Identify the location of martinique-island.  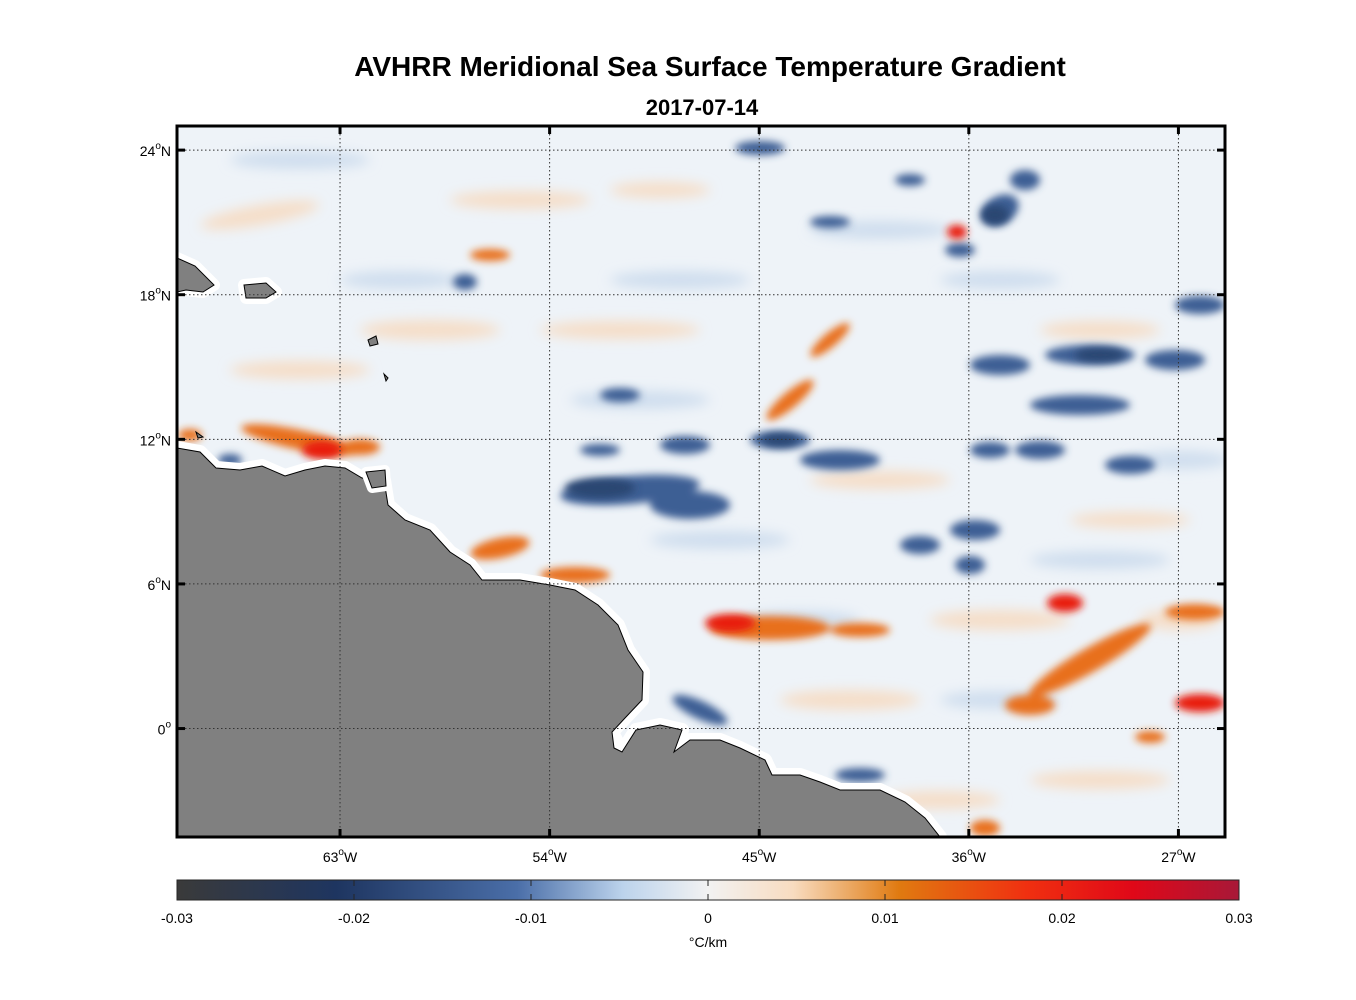
(385, 377).